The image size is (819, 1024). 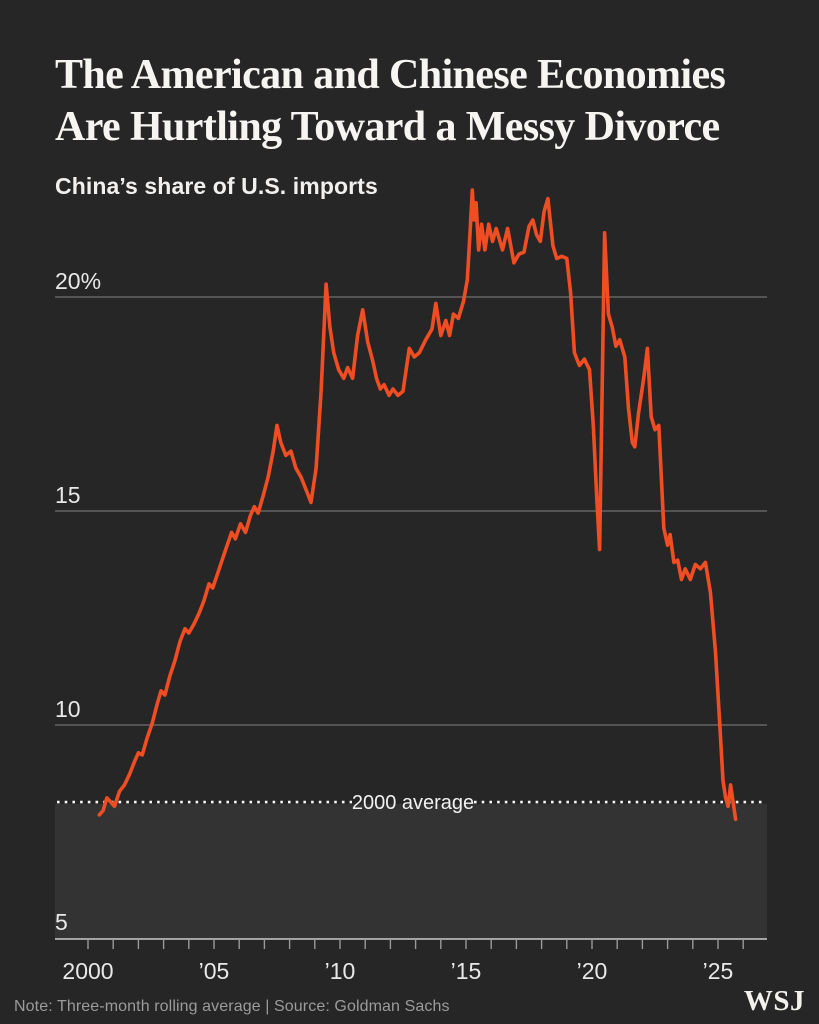 What do you see at coordinates (413, 803) in the screenshot?
I see `reference-line-label: 2000 average` at bounding box center [413, 803].